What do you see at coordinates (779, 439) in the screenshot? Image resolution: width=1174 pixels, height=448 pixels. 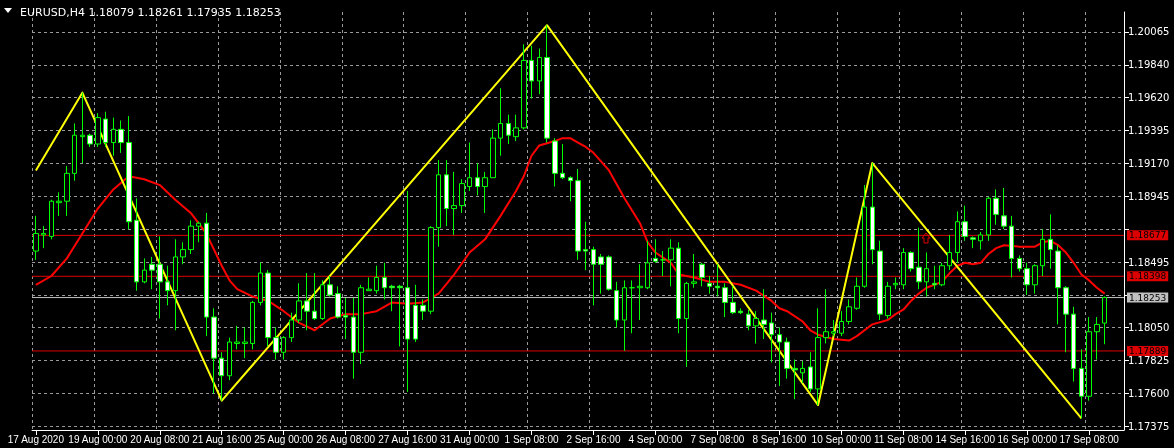 I see `x-tick-label: 8 Sep 16:00` at bounding box center [779, 439].